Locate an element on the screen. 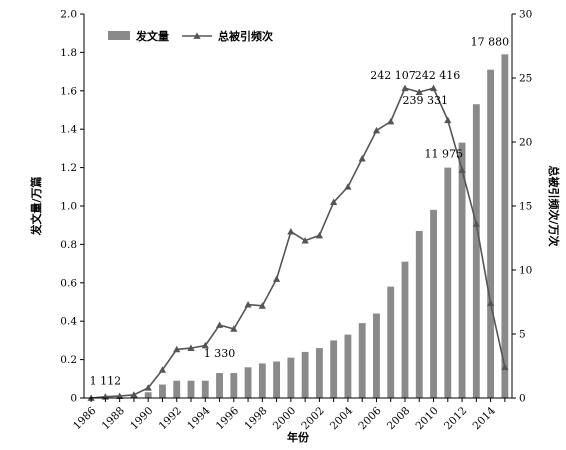  citation-point-1996 is located at coordinates (234, 328).